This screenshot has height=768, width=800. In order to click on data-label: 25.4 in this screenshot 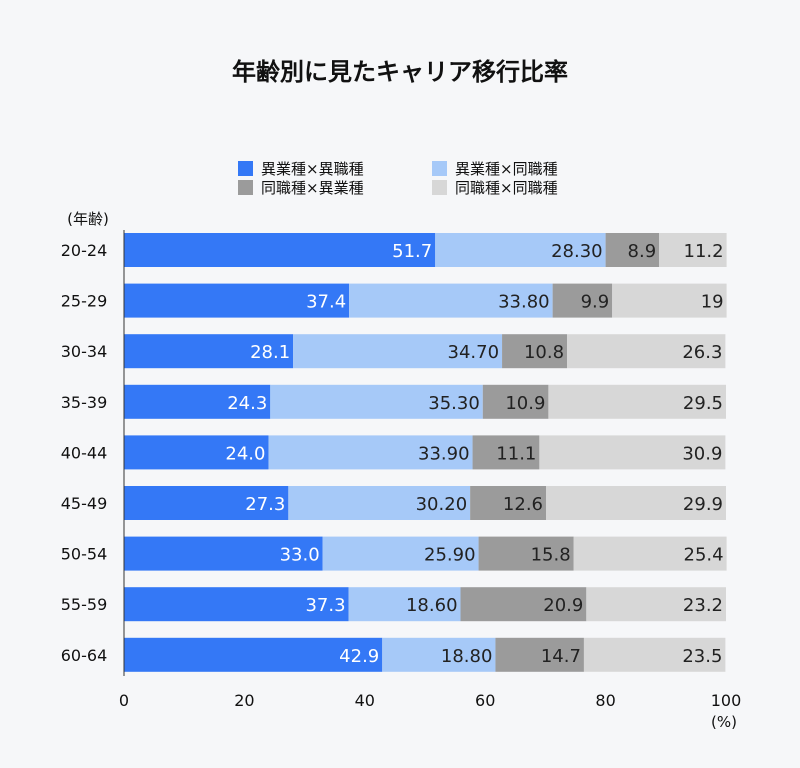, I will do `click(704, 555)`.